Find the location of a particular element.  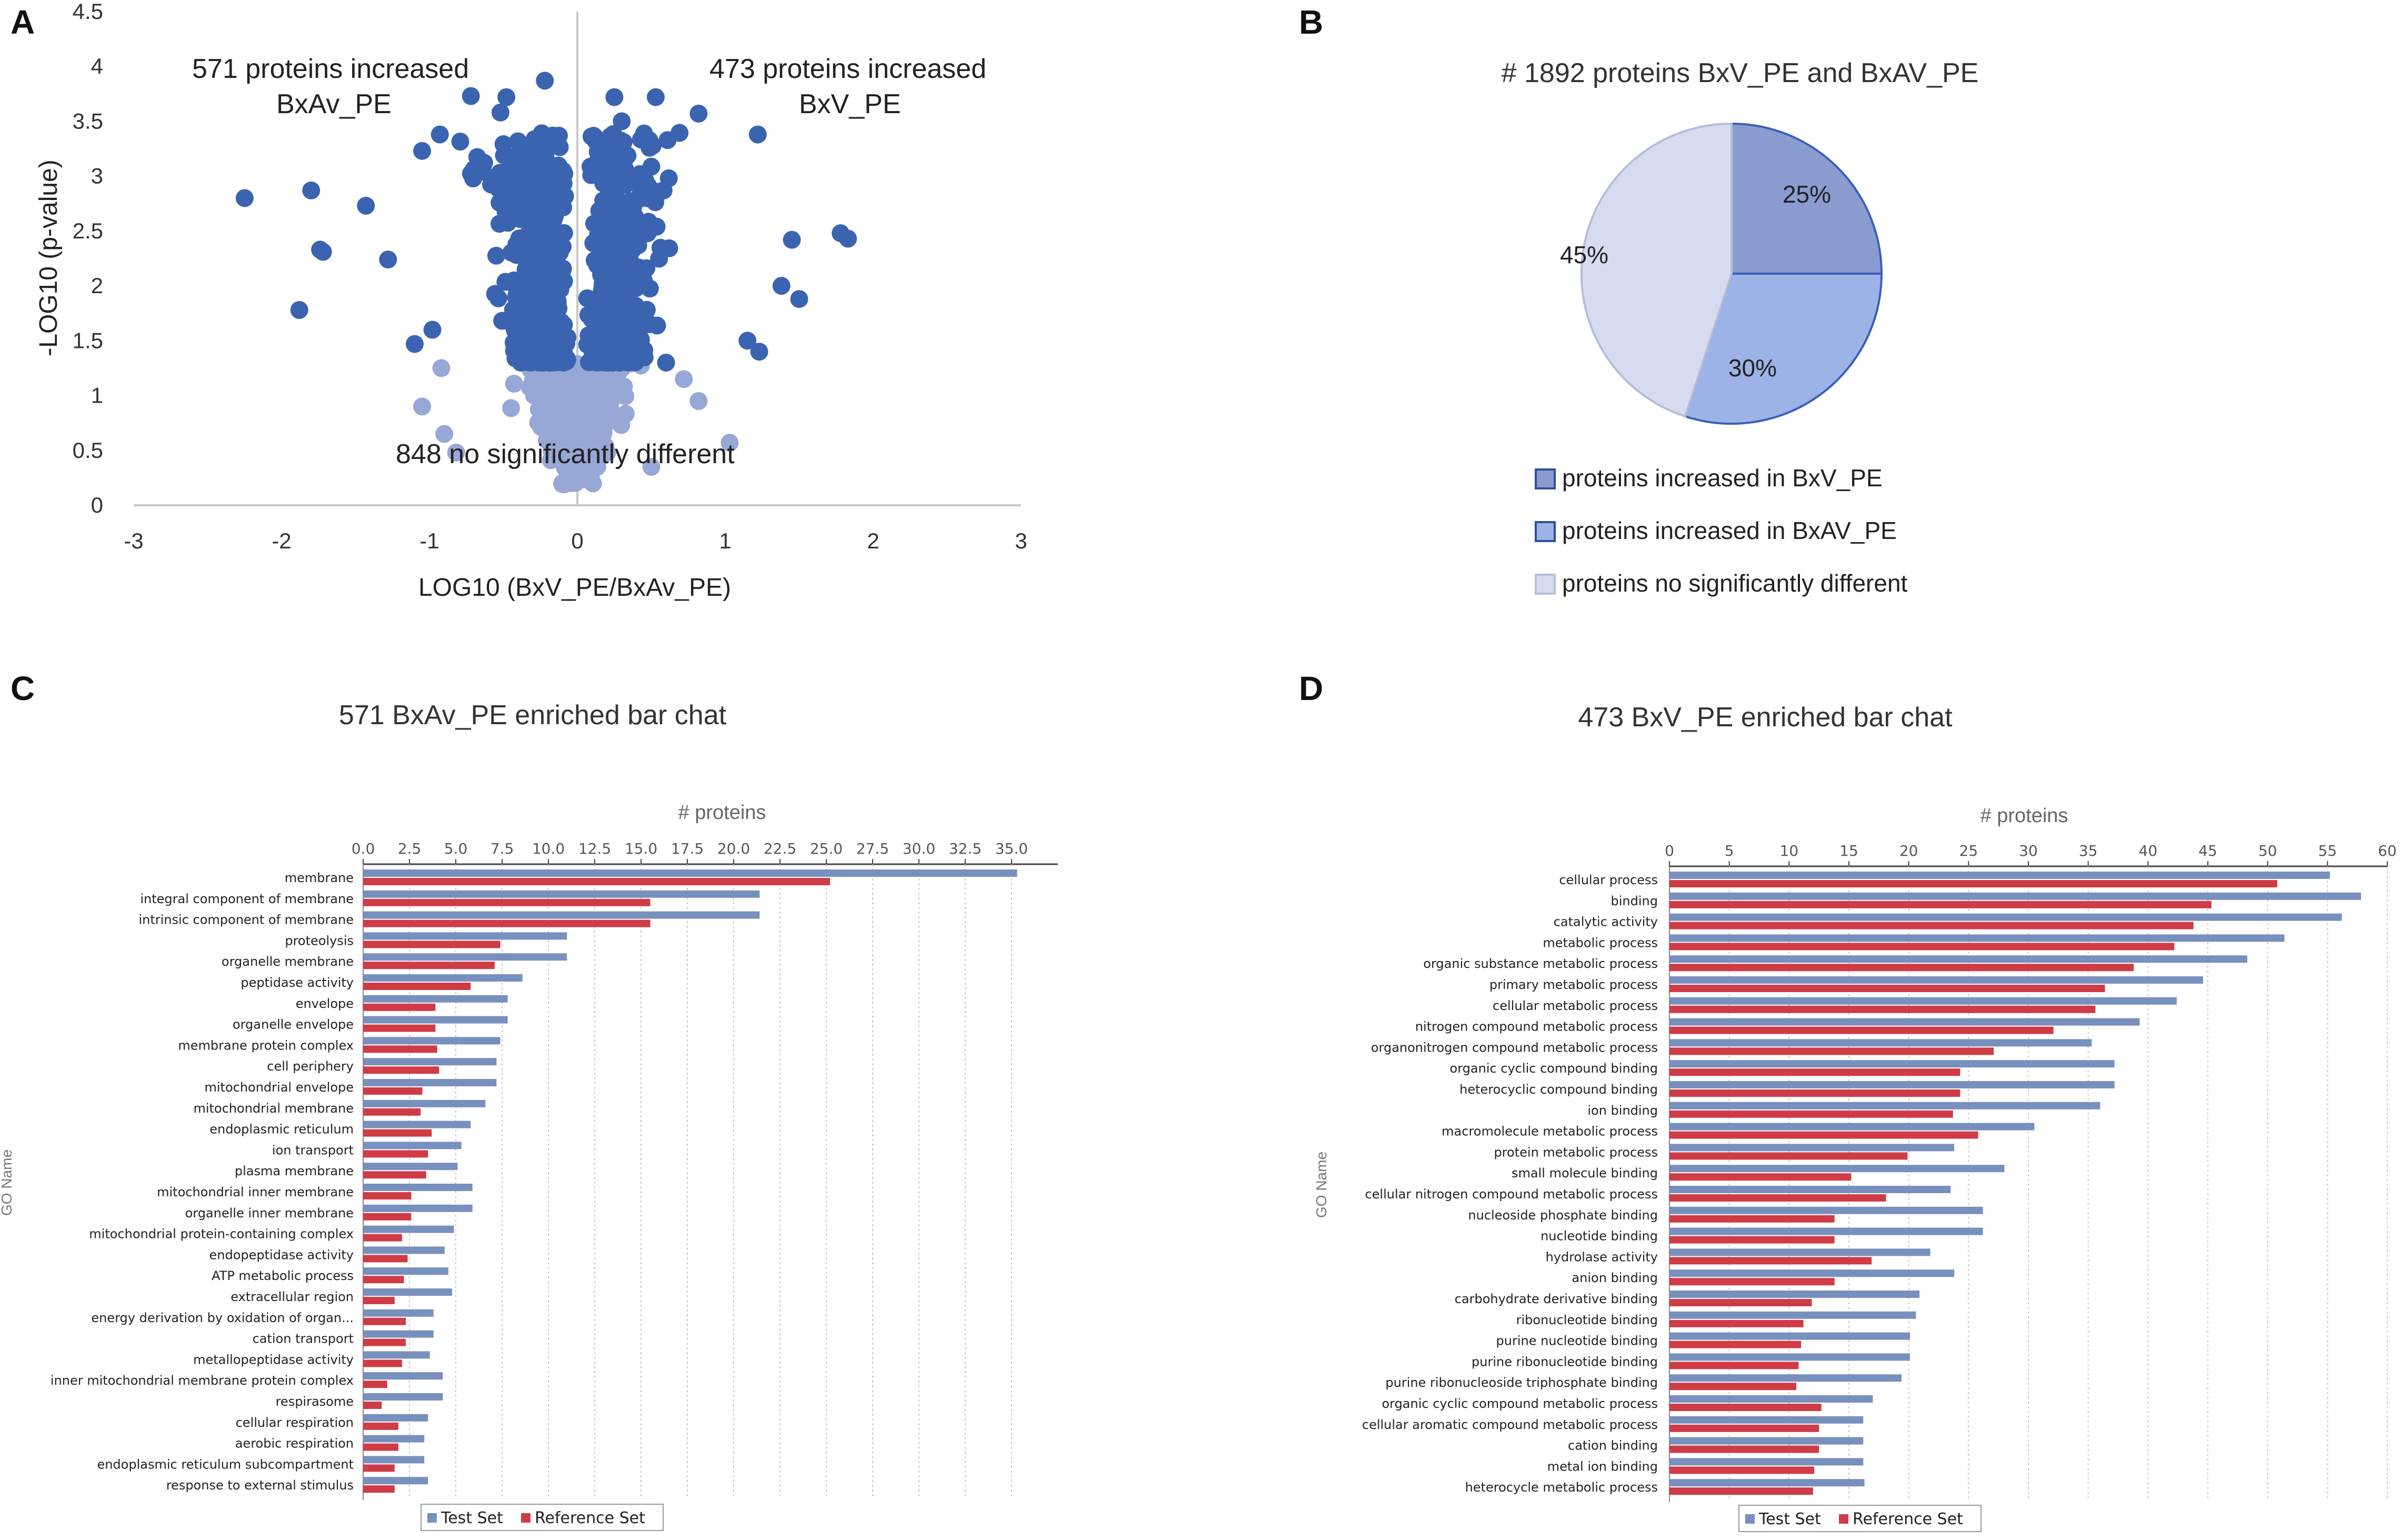

bar-tick-label: 55 is located at coordinates (2328, 850).